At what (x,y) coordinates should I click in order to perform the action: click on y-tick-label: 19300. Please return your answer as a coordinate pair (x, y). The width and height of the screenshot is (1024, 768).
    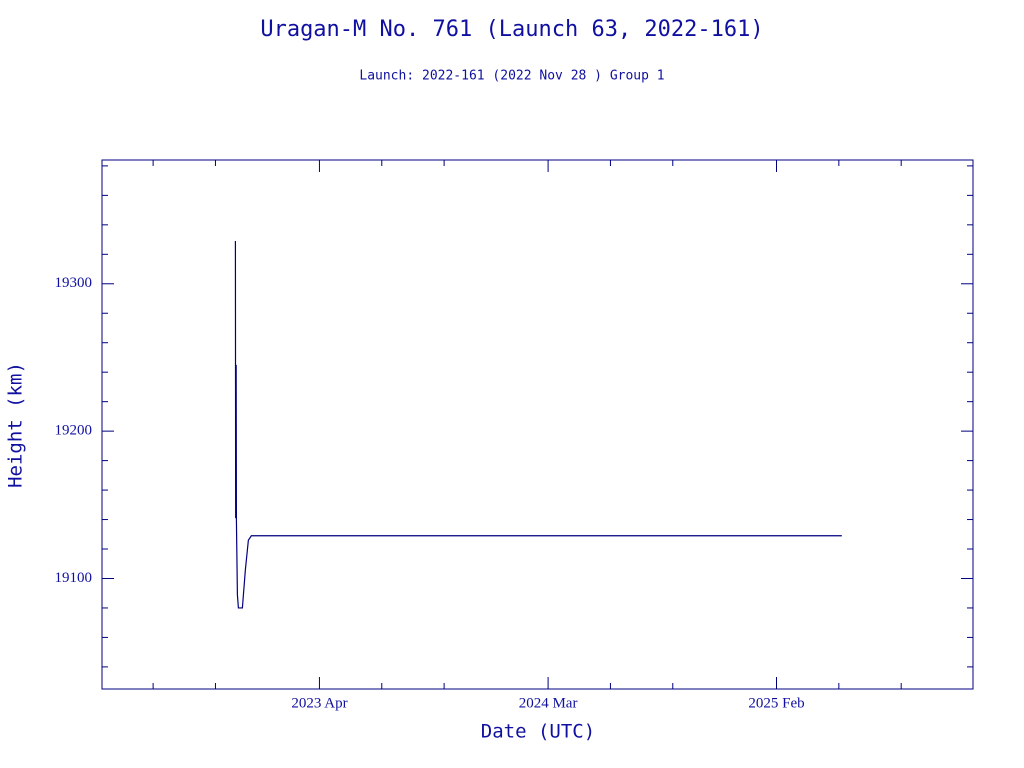
    Looking at the image, I should click on (74, 283).